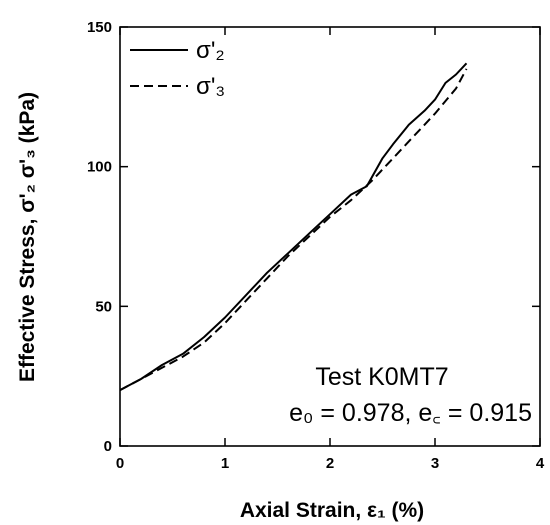 The height and width of the screenshot is (525, 550). I want to click on legend: σ'₂ σ'₃, so click(177, 68).